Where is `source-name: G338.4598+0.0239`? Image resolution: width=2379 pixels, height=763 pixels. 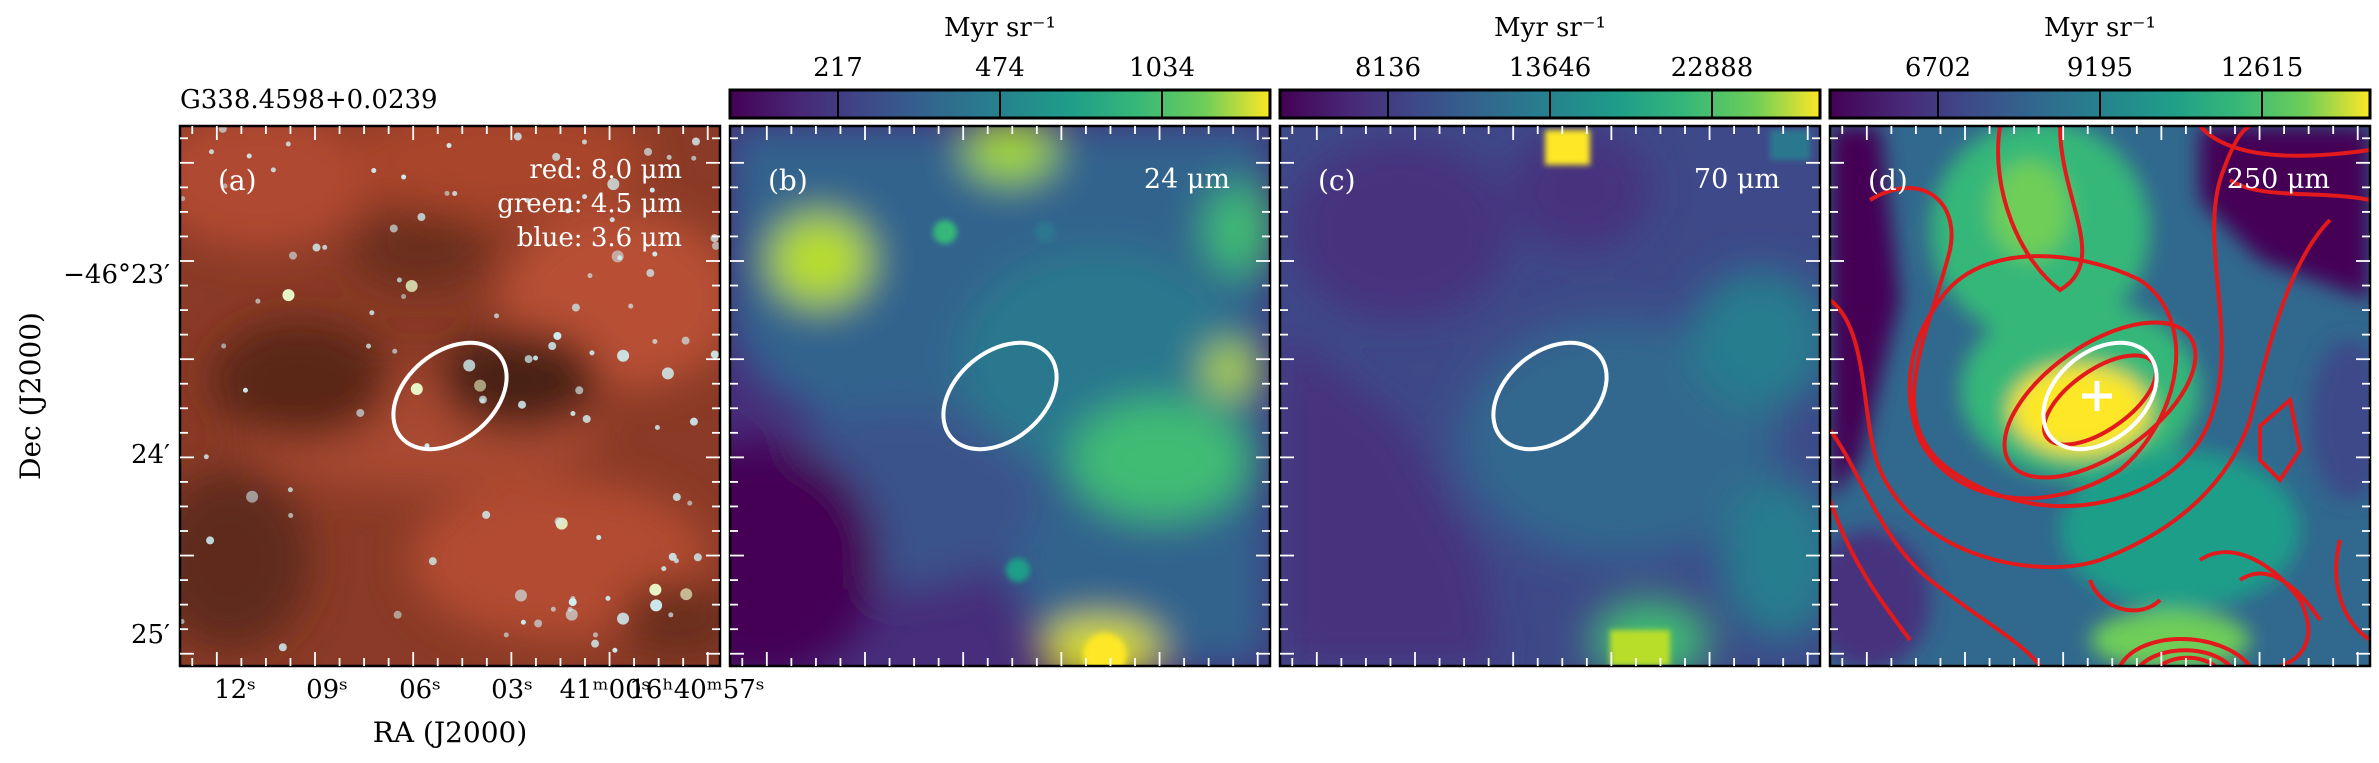 source-name: G338.4598+0.0239 is located at coordinates (309, 100).